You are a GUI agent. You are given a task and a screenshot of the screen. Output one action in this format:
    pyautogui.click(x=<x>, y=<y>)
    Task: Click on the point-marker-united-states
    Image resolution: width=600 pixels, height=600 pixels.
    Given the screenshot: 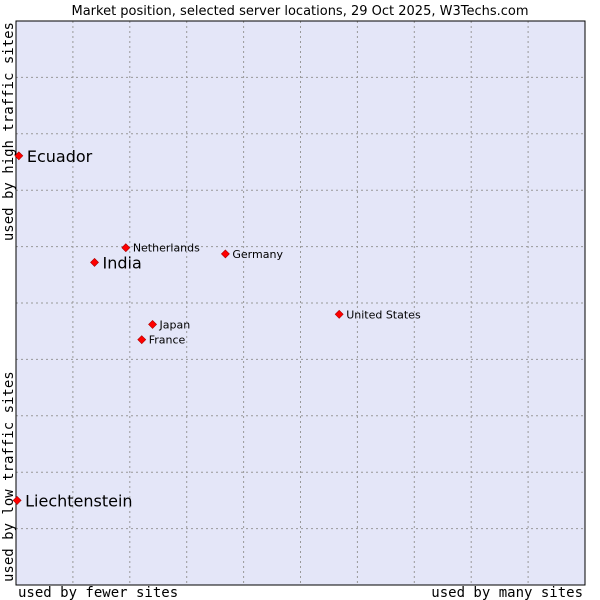 What is the action you would take?
    pyautogui.click(x=339, y=314)
    